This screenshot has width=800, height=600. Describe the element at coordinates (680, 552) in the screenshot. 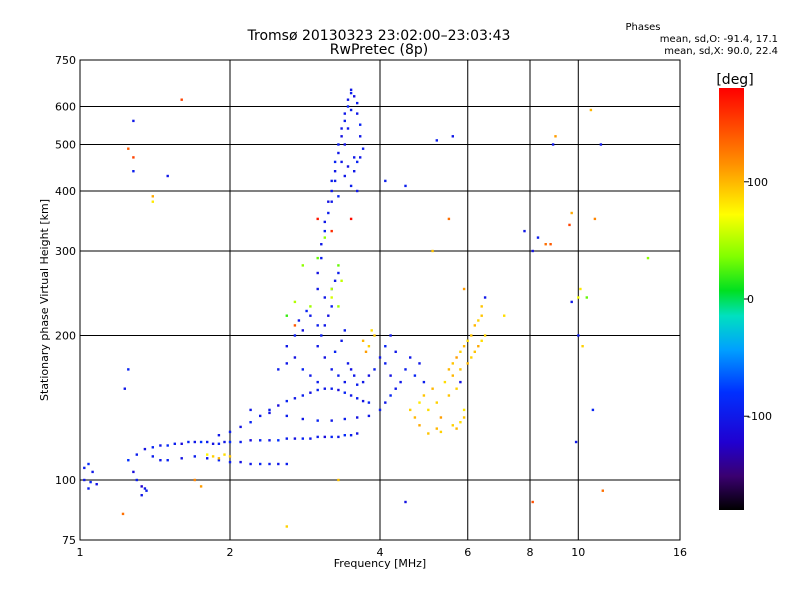

I see `x-tick-label: 16` at that location.